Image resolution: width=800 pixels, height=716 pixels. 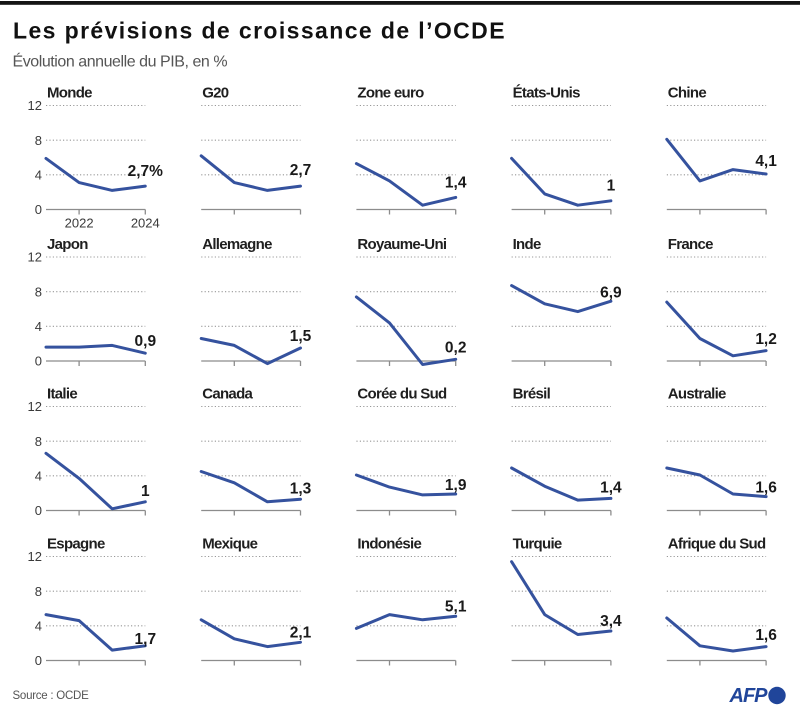 What do you see at coordinates (389, 544) in the screenshot?
I see `svg-text: Indonésie` at bounding box center [389, 544].